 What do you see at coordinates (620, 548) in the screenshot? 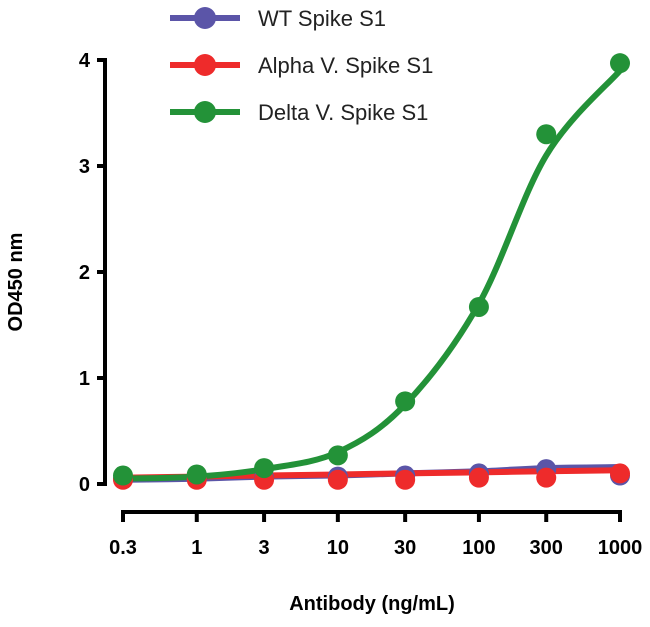
I see `x-tick-label: 1000` at bounding box center [620, 548].